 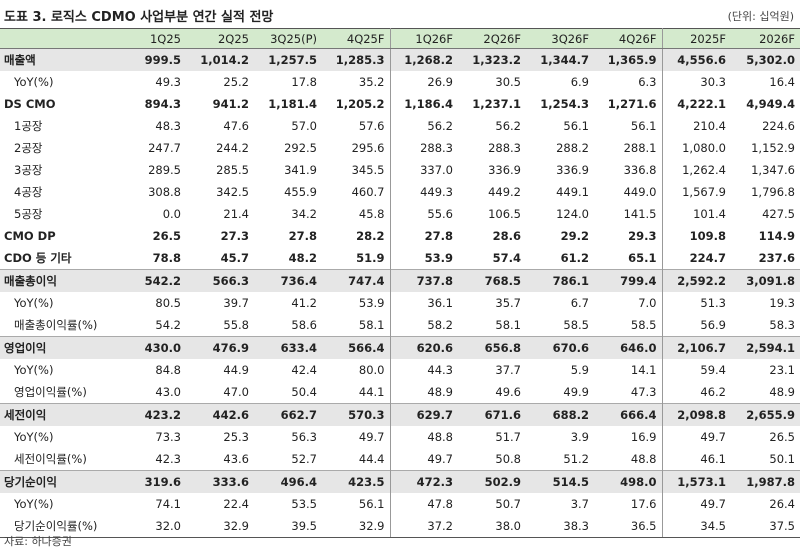 I want to click on cell: 1,987.8, so click(x=765, y=481).